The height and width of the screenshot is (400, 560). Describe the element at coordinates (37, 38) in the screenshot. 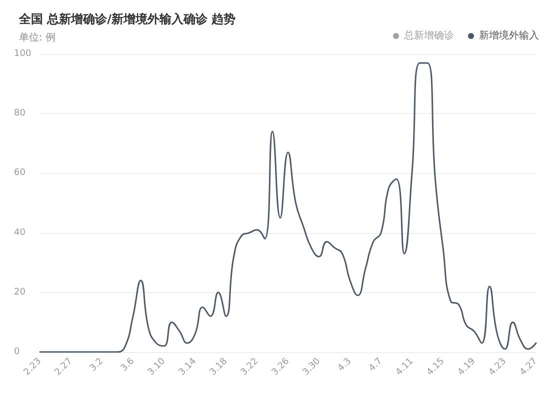

I see `chart-subtitle: 单位: 例` at that location.